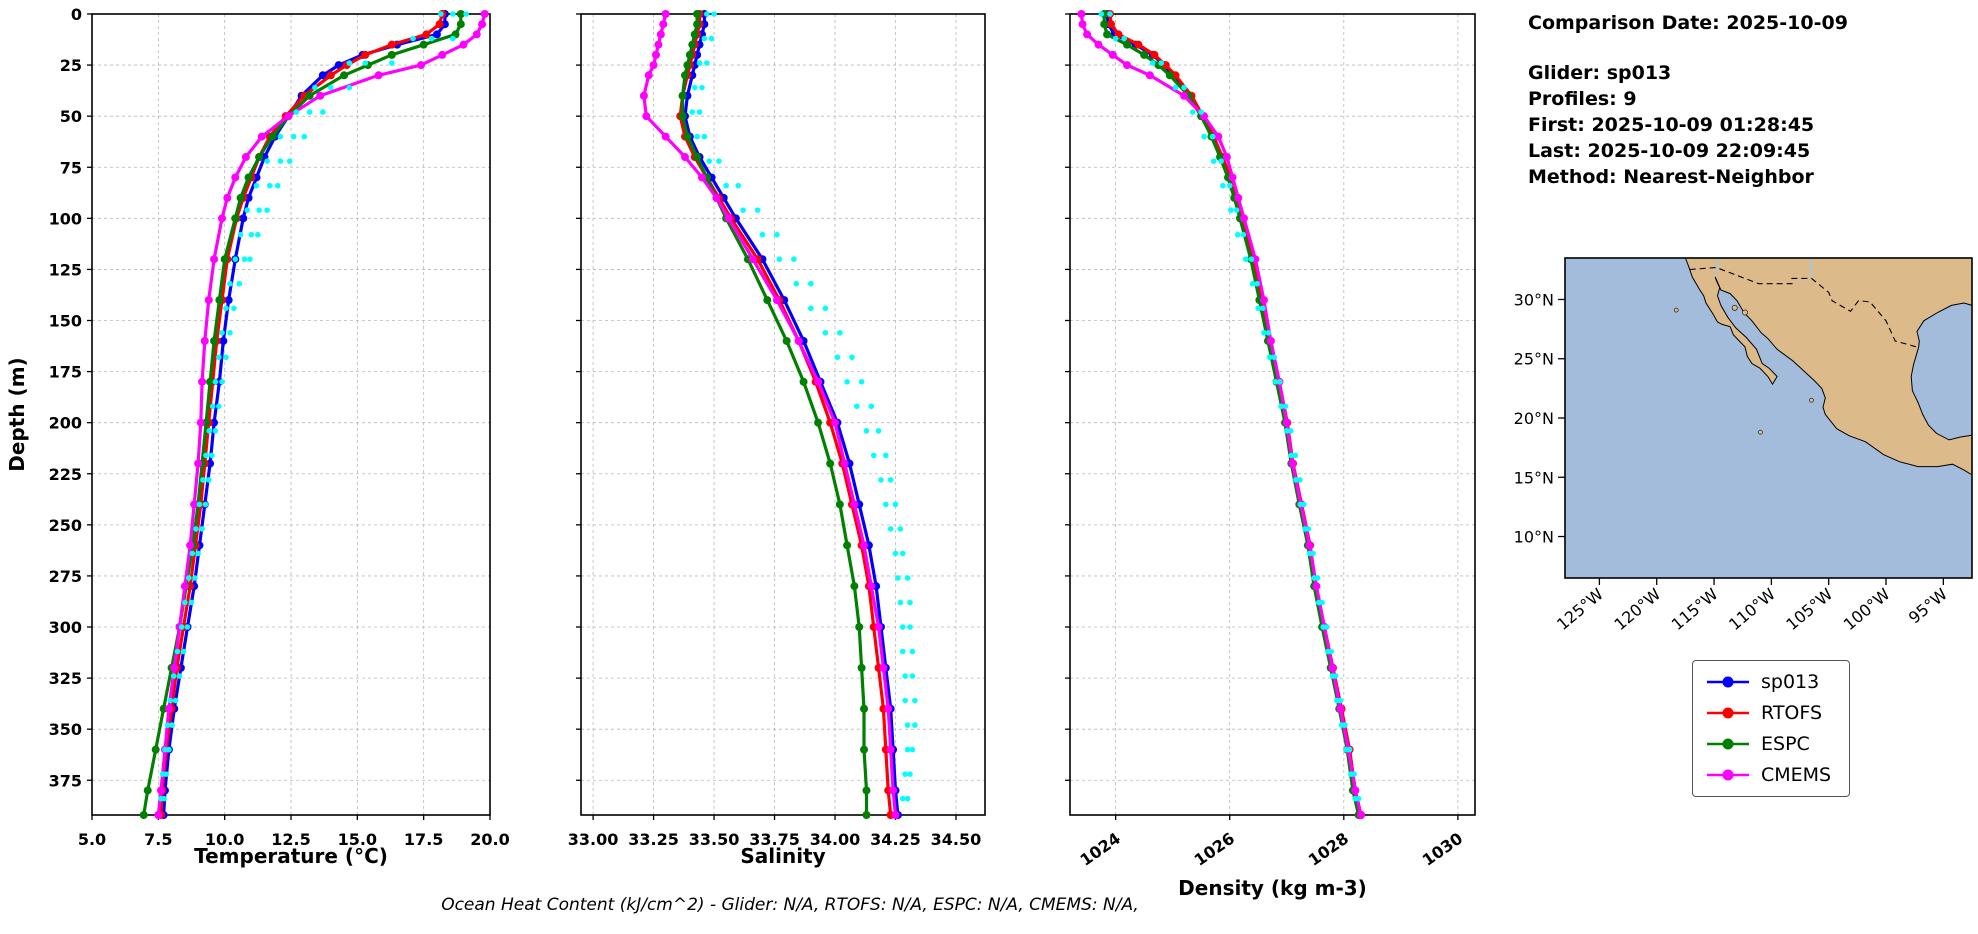 Image resolution: width=1978 pixels, height=934 pixels. What do you see at coordinates (65, 321) in the screenshot?
I see `svg-text: 150` at bounding box center [65, 321].